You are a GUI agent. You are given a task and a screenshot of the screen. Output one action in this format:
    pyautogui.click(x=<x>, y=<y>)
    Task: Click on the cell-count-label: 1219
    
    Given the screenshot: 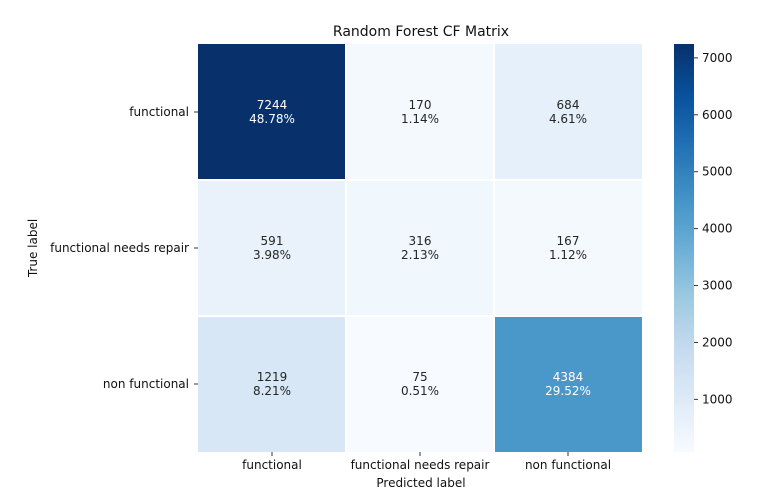 What is the action you would take?
    pyautogui.click(x=272, y=377)
    